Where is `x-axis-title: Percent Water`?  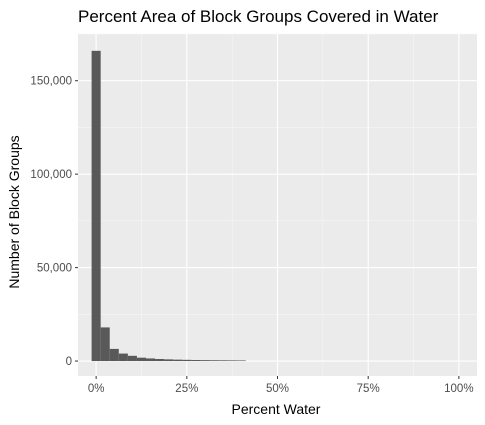 x-axis-title: Percent Water is located at coordinates (276, 409).